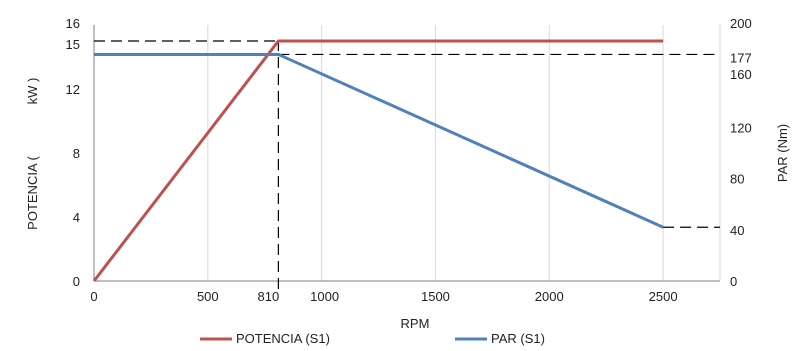 Image resolution: width=792 pixels, height=351 pixels. What do you see at coordinates (73, 23) in the screenshot?
I see `y-left-tick-label: 16` at bounding box center [73, 23].